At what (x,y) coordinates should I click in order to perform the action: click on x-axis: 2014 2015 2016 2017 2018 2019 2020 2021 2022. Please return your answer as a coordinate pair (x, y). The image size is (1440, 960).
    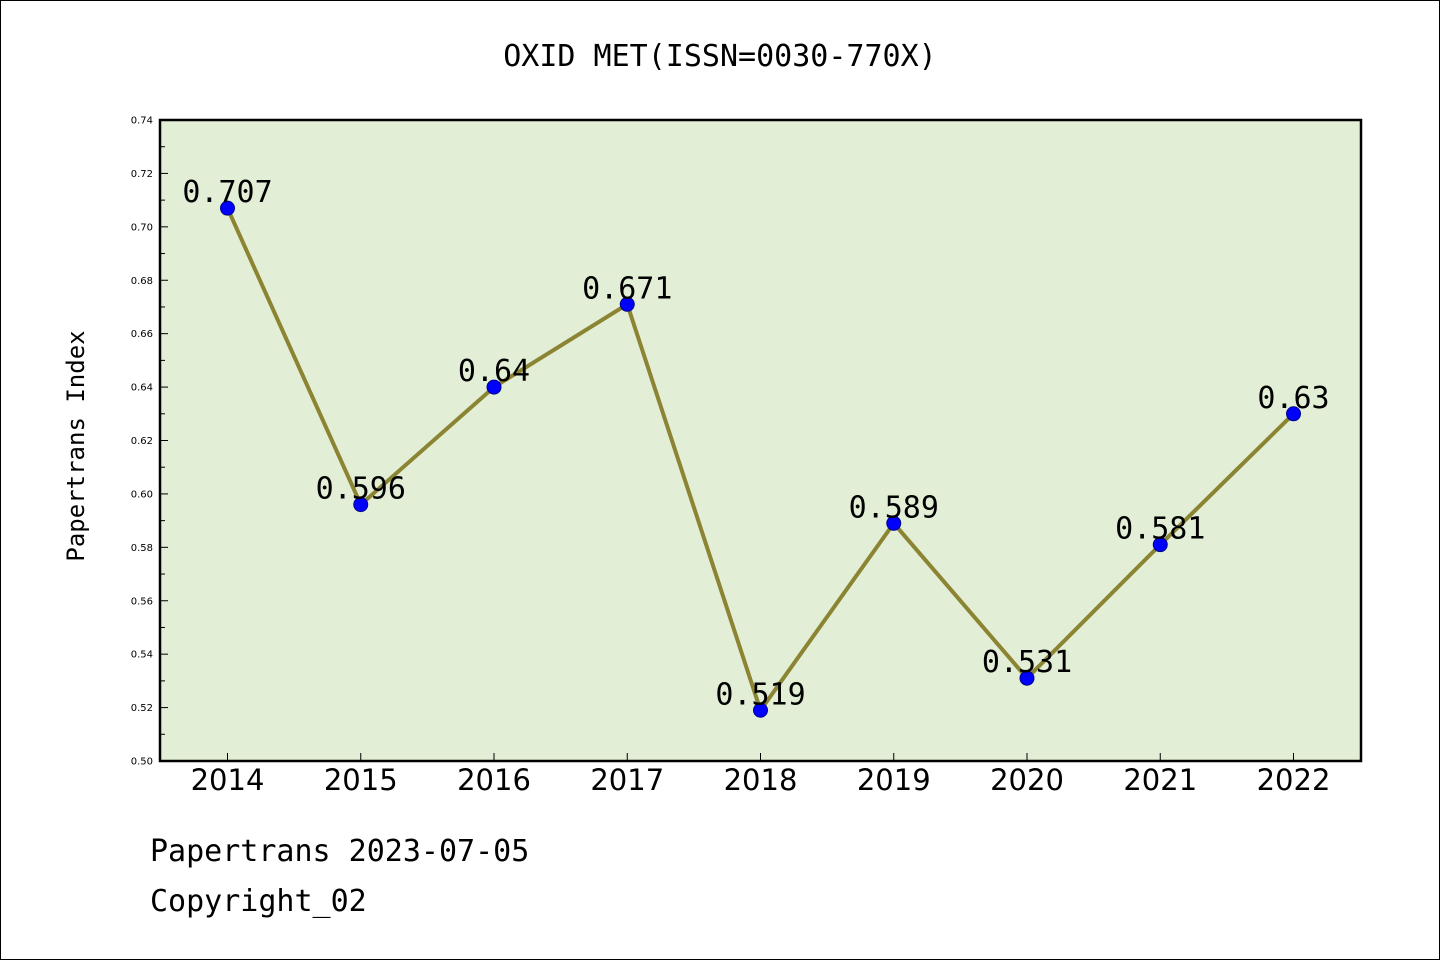
    Looking at the image, I should click on (761, 775).